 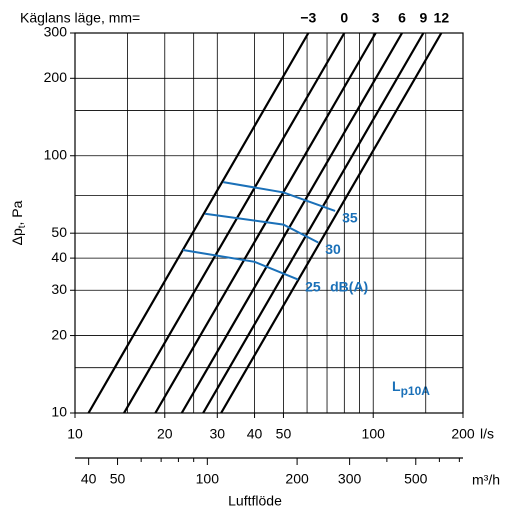 I want to click on series-label: 0, so click(x=344, y=18).